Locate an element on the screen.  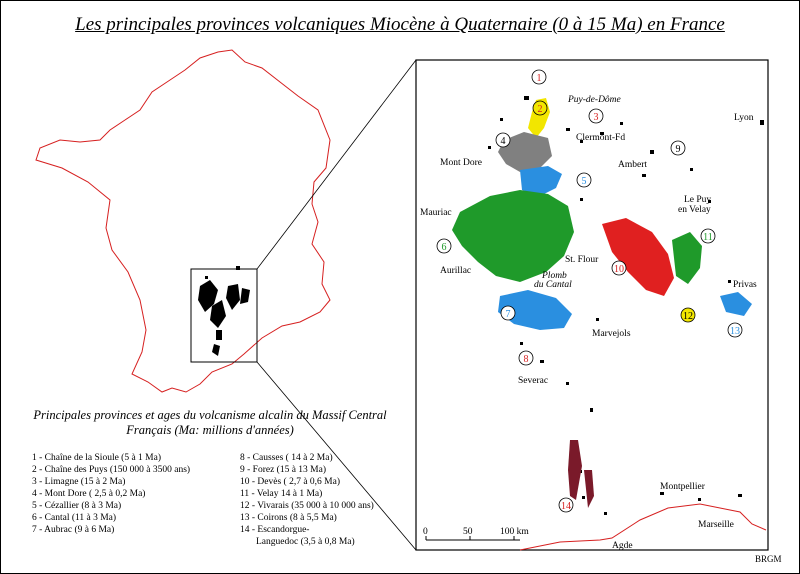
legend-item-13: 13 - Coirons (8 à 5,5 Ma) is located at coordinates (288, 518).